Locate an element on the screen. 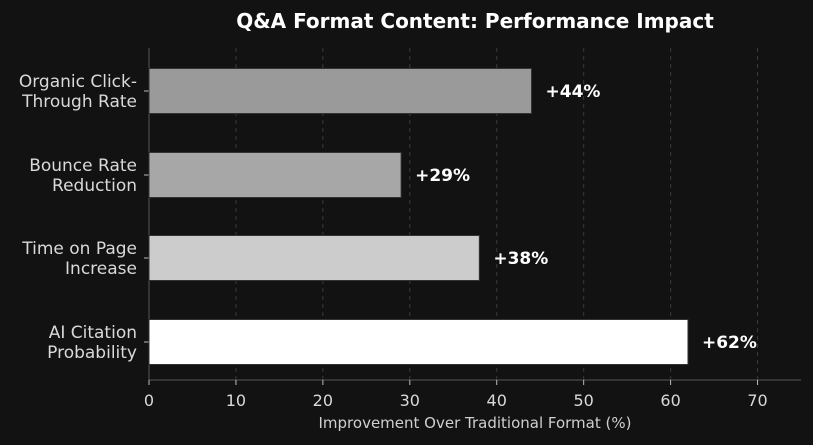 The image size is (813, 445). data-label-0: +44% is located at coordinates (573, 92).